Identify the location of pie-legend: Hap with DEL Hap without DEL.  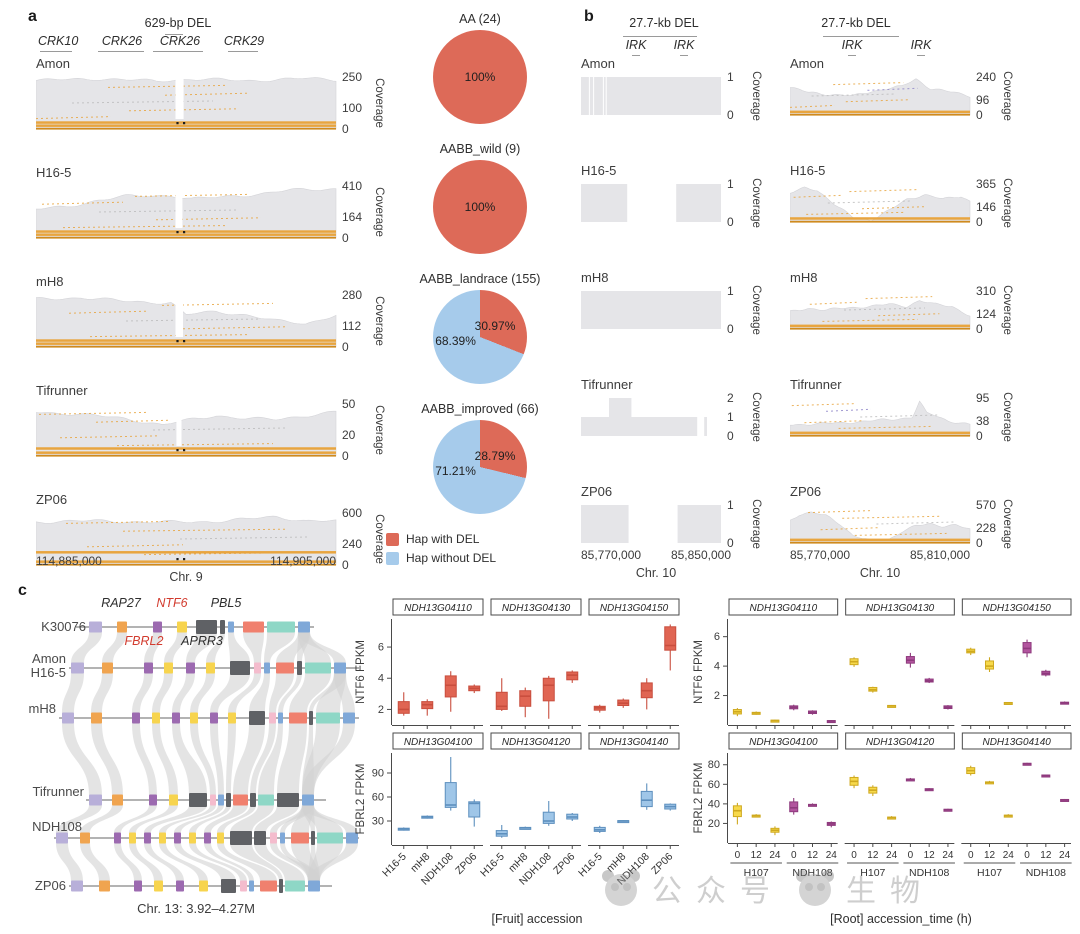
(480, 548).